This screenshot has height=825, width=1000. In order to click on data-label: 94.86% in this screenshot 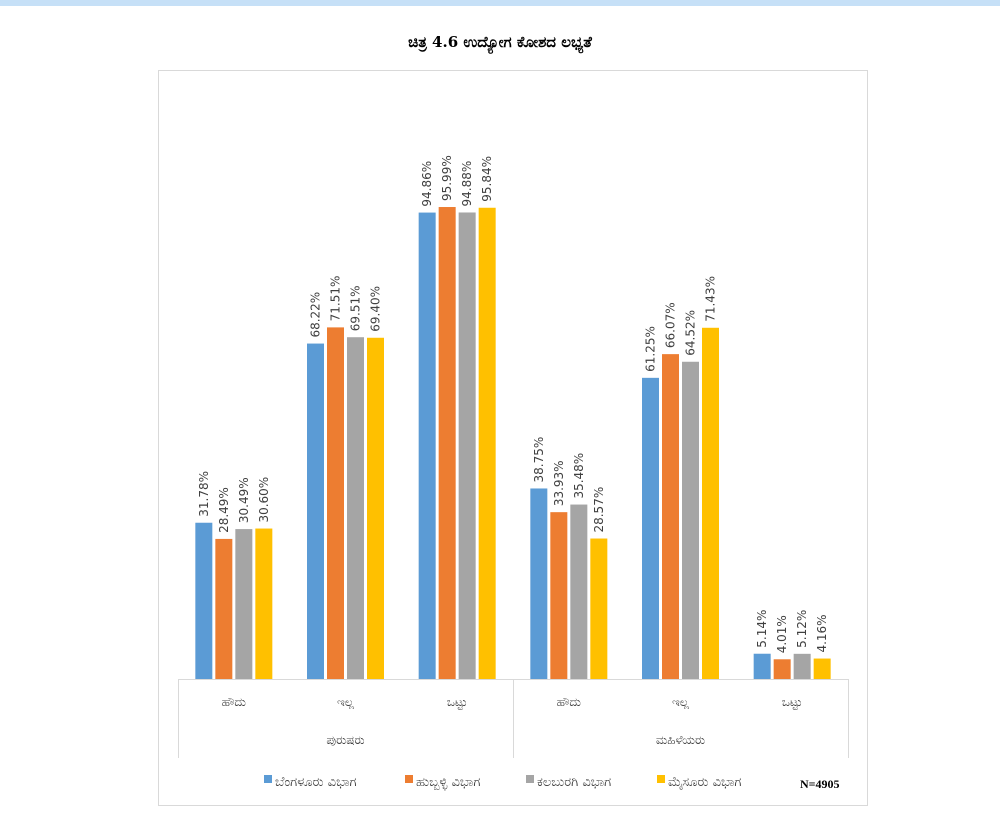, I will do `click(427, 184)`.